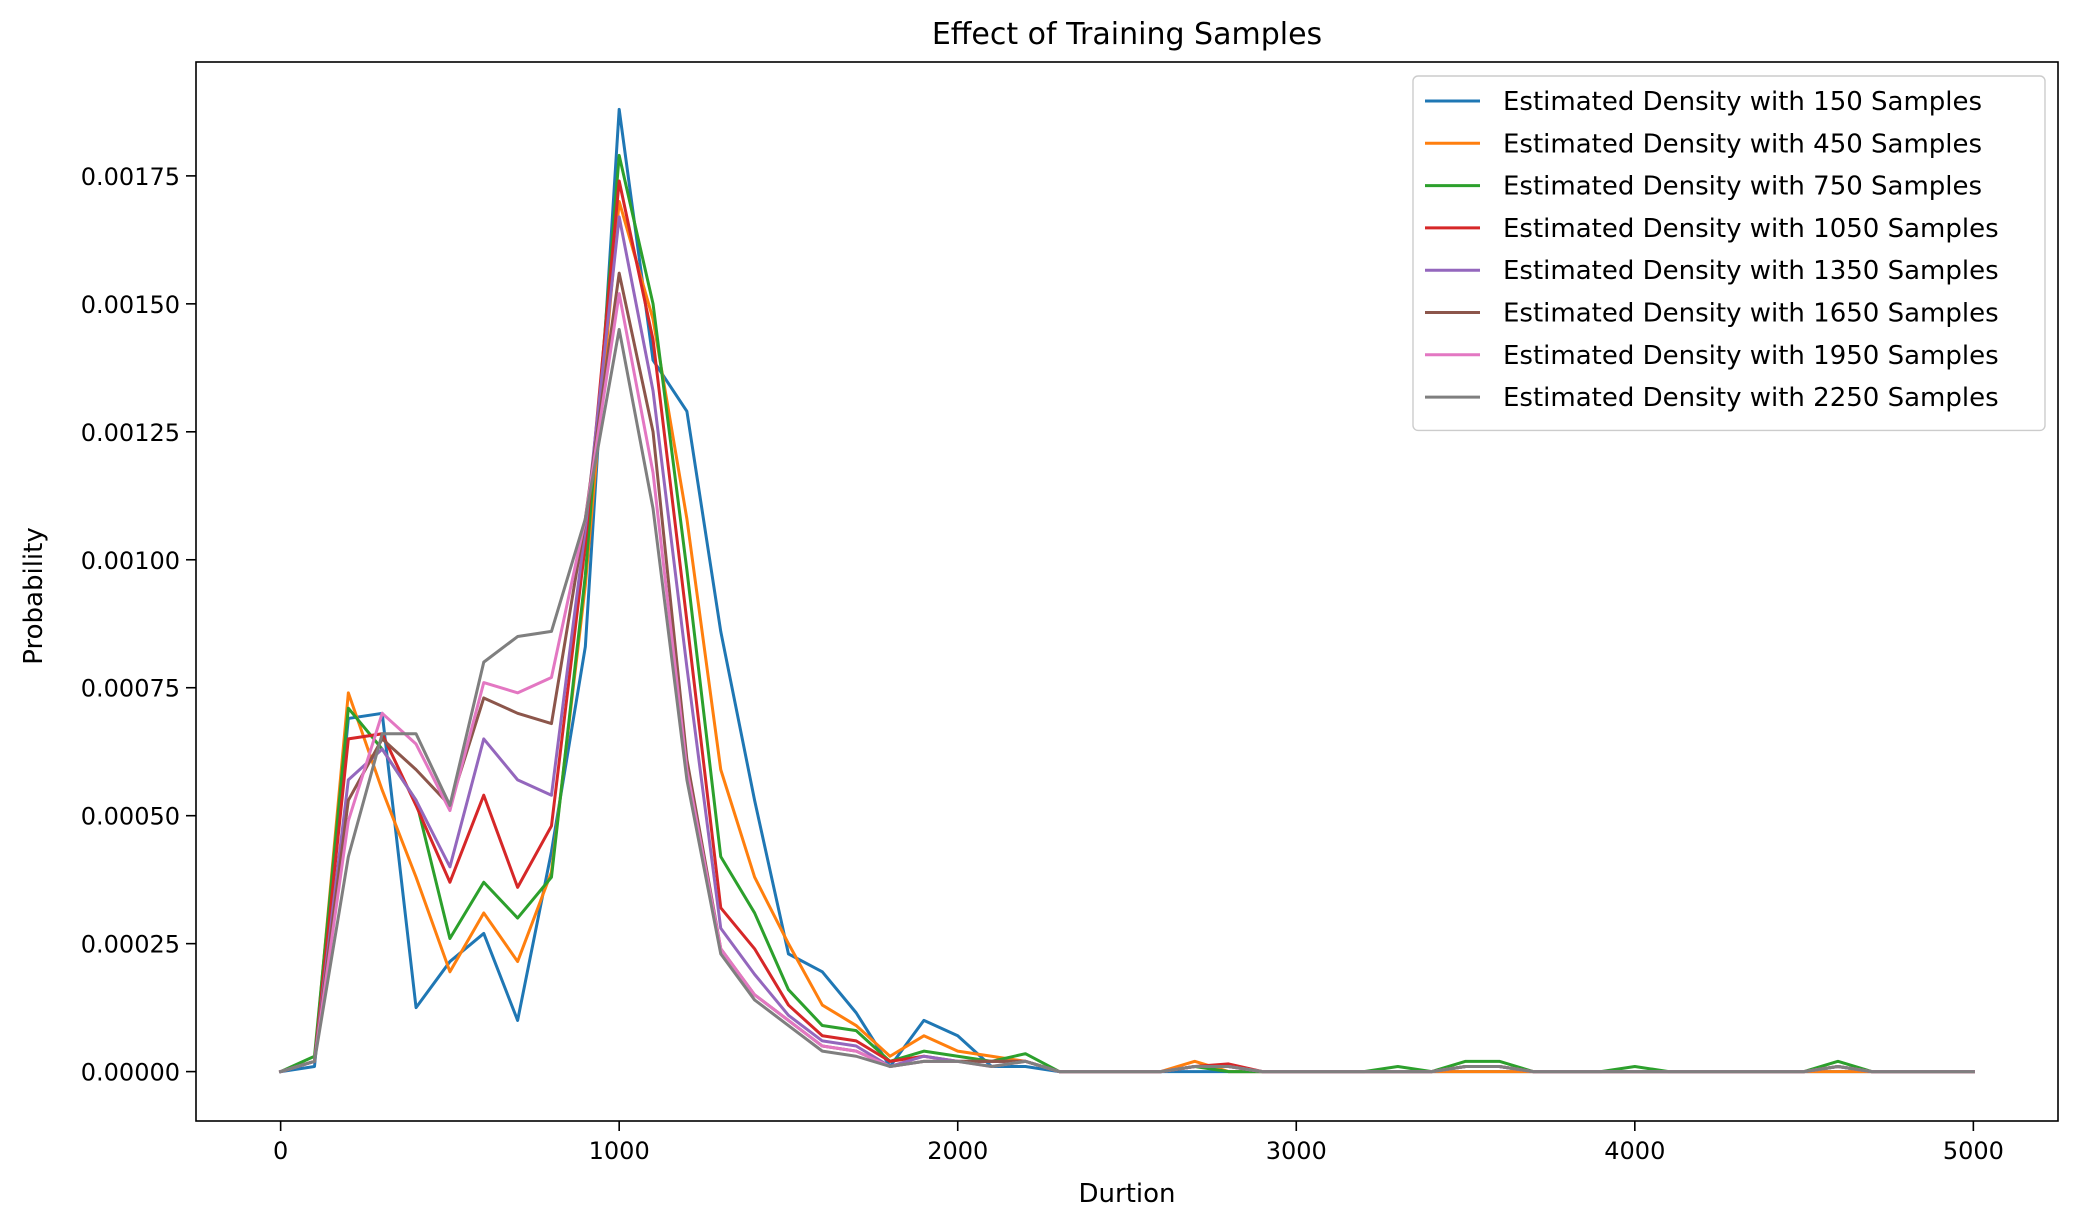 The image size is (2073, 1226). I want to click on legend-label: Estimated Density with 1650 Samples, so click(1751, 314).